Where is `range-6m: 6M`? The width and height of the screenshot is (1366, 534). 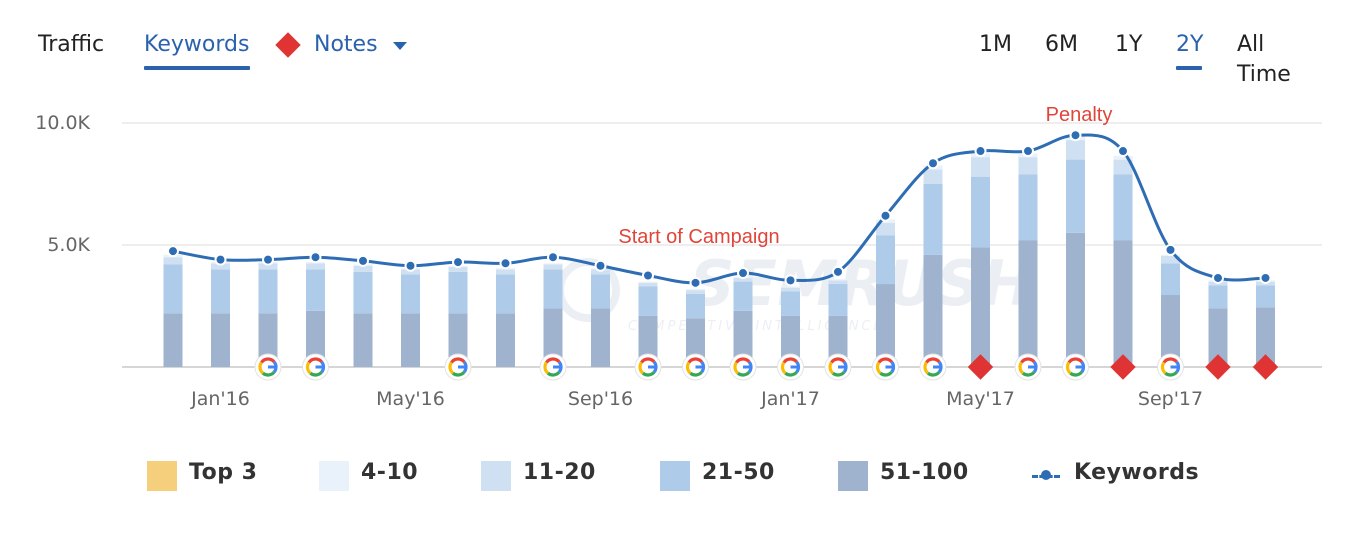
range-6m: 6M is located at coordinates (1061, 44).